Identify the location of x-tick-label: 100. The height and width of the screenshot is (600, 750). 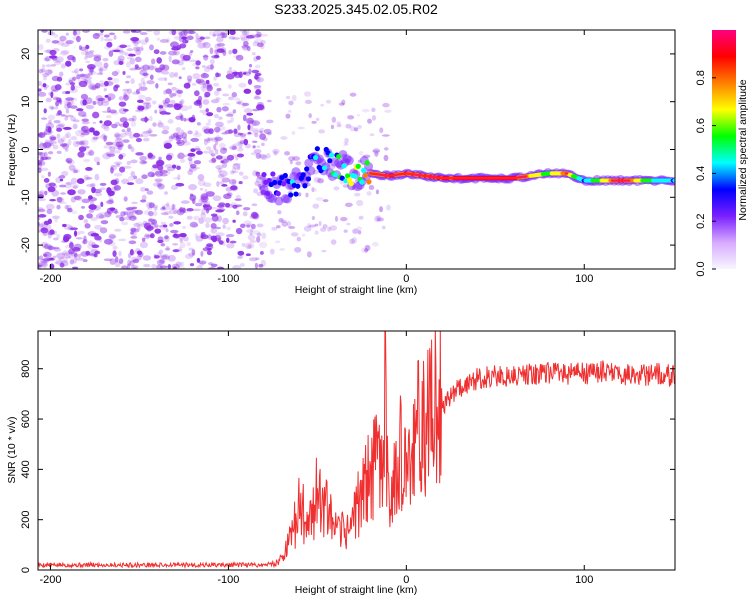
(584, 580).